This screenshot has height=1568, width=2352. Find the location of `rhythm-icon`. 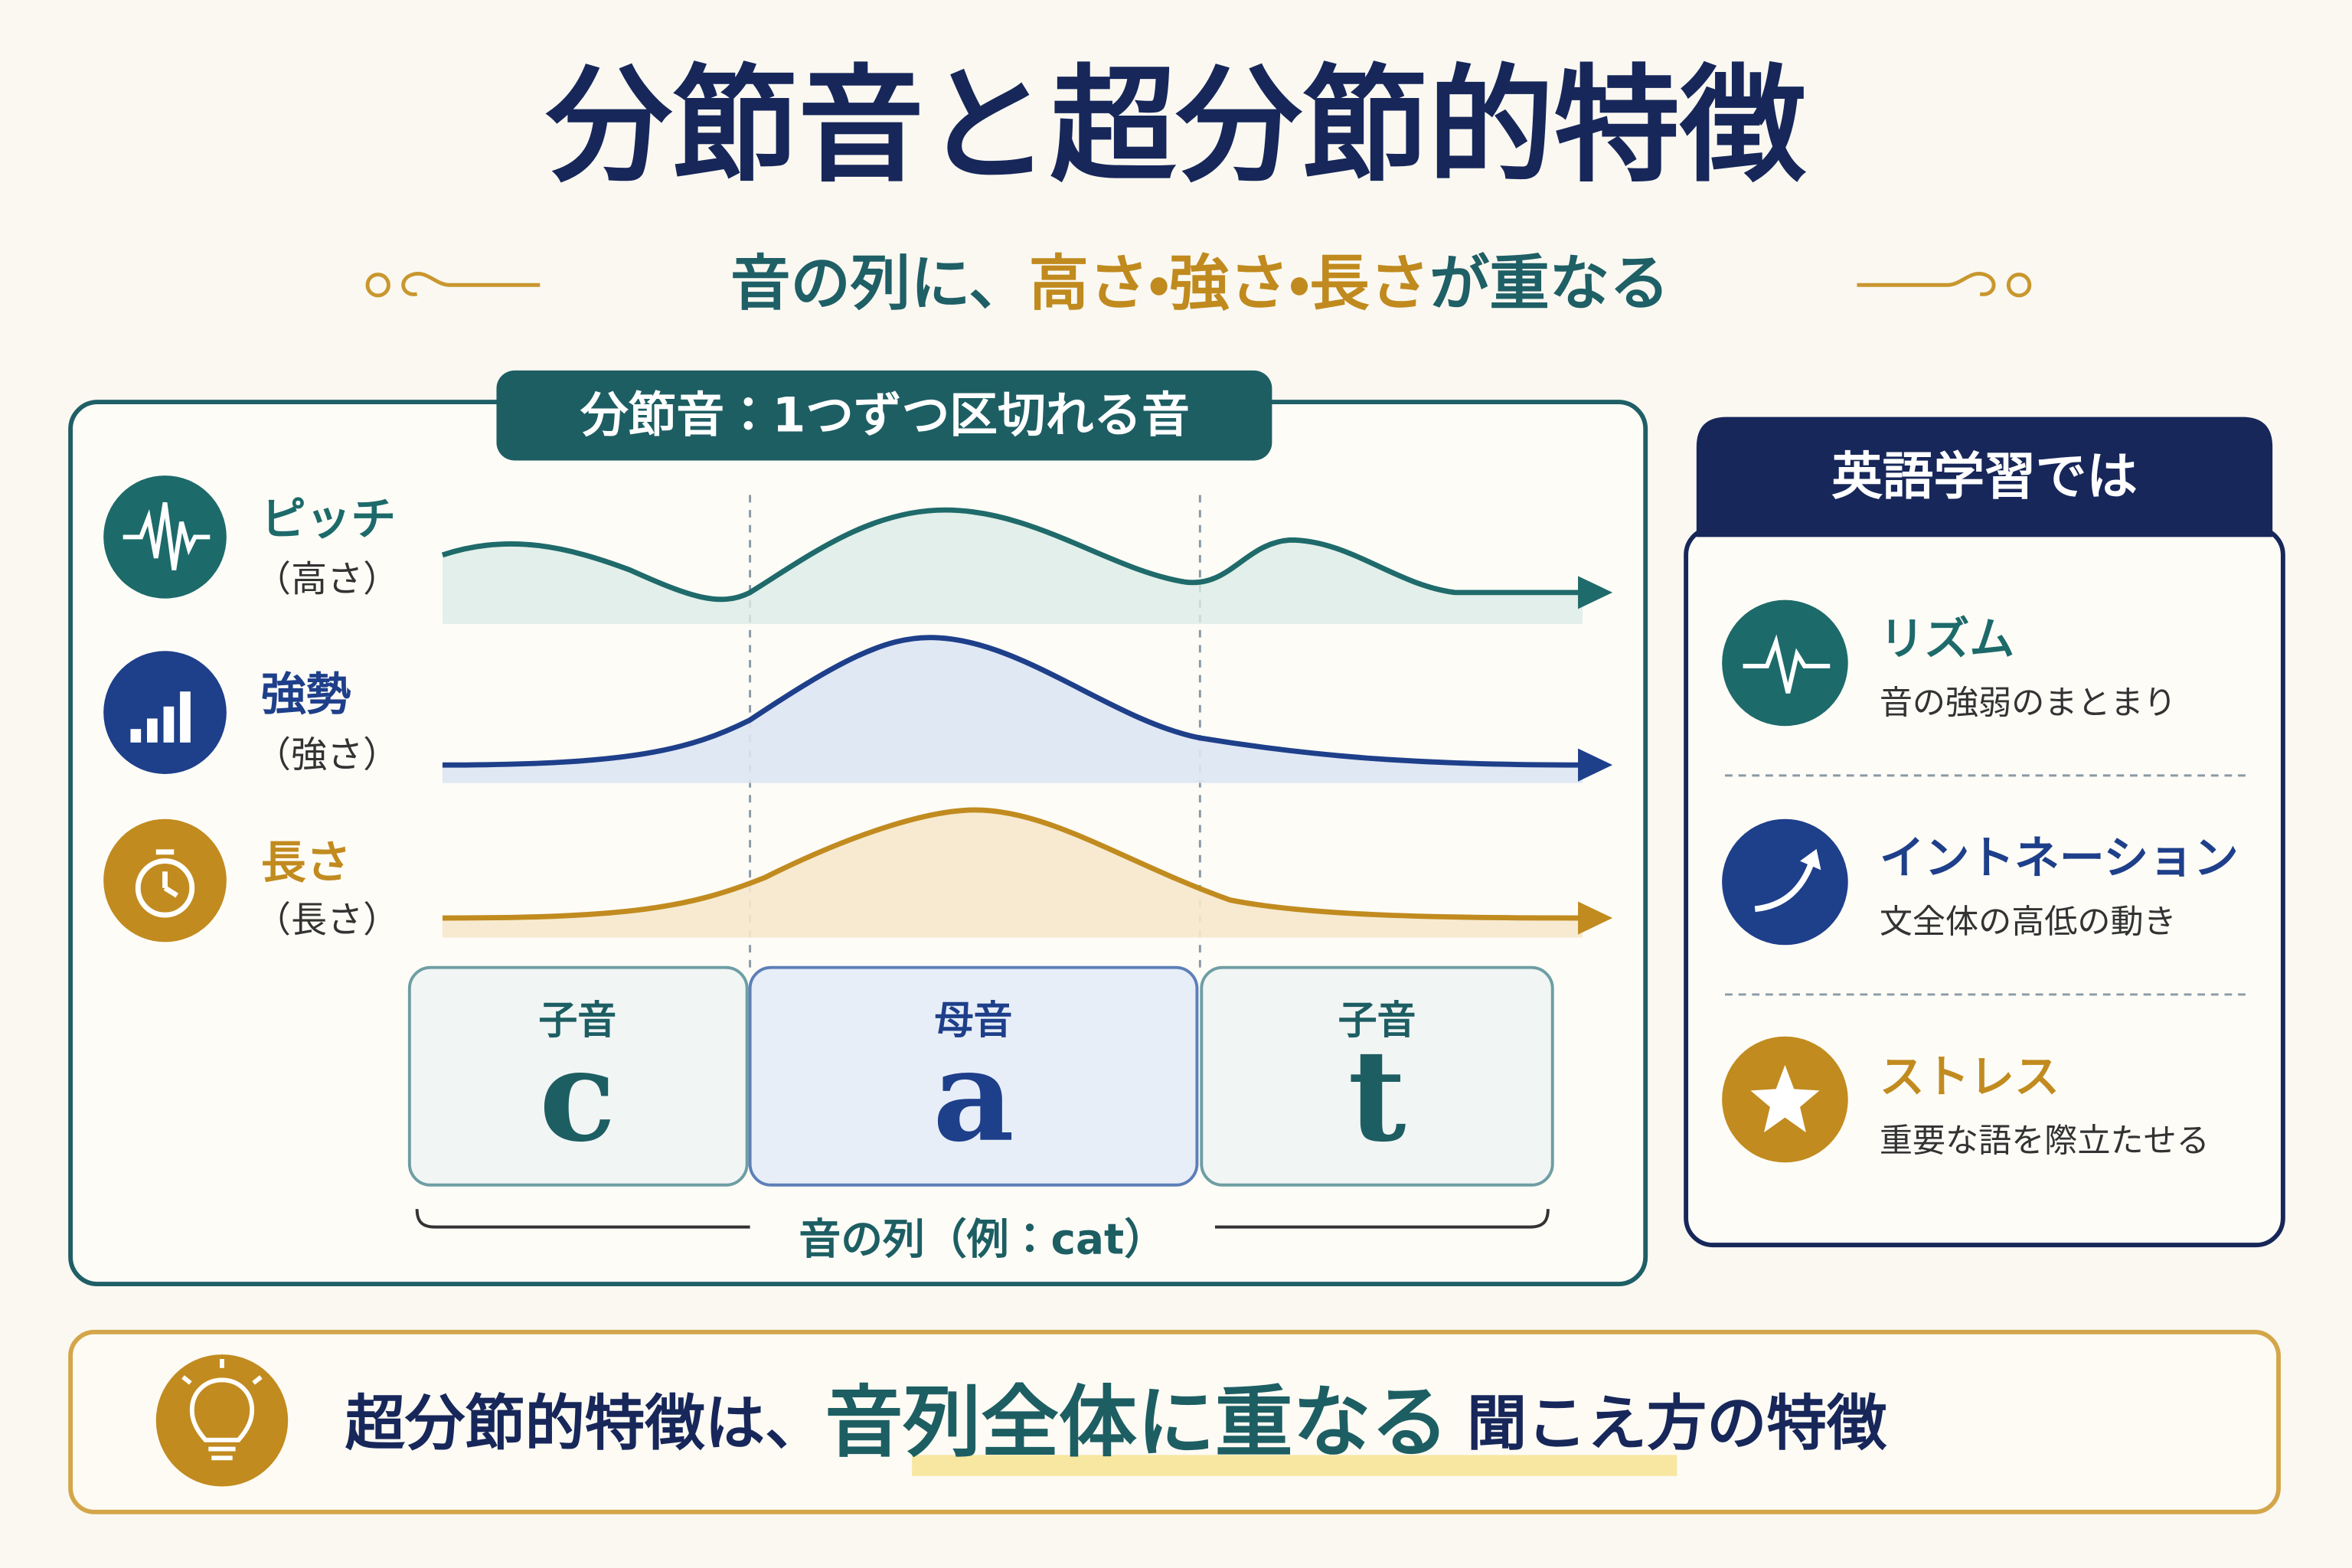

rhythm-icon is located at coordinates (1785, 663).